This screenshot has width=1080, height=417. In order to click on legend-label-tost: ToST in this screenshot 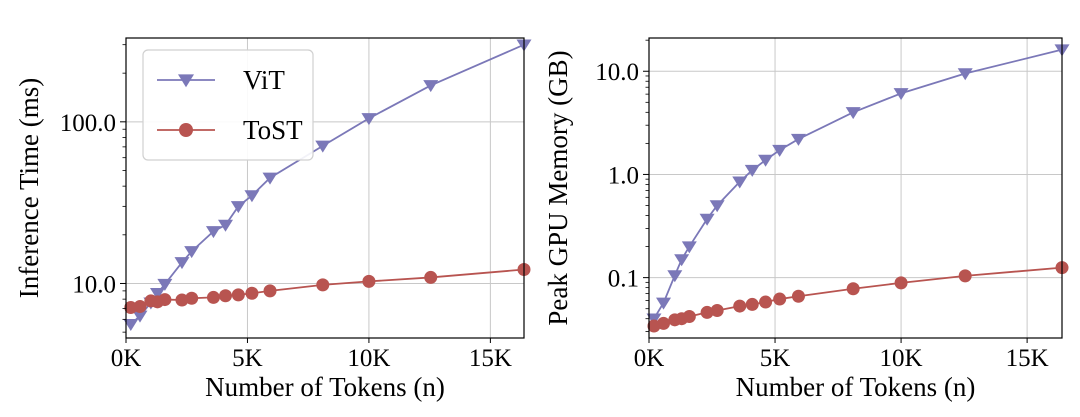, I will do `click(273, 130)`.